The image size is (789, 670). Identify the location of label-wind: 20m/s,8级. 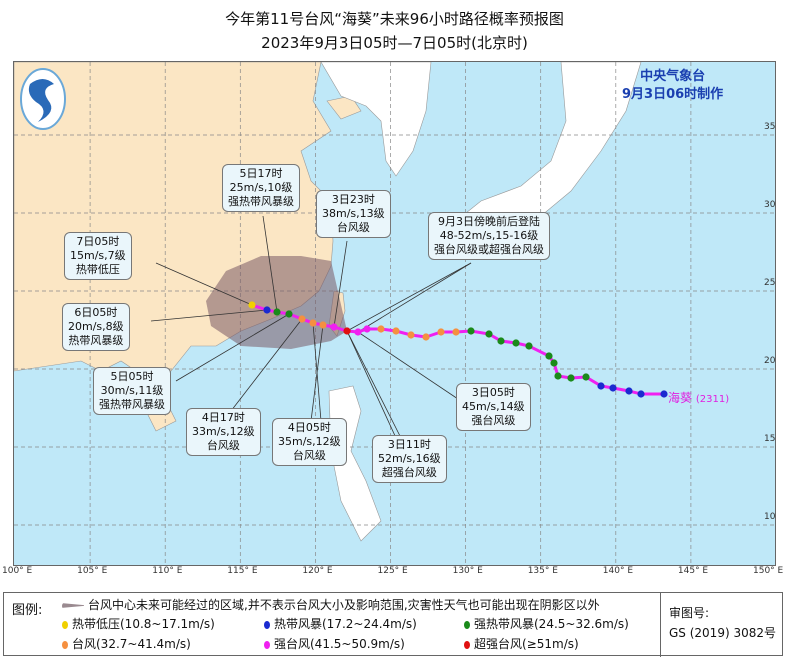
(96, 326).